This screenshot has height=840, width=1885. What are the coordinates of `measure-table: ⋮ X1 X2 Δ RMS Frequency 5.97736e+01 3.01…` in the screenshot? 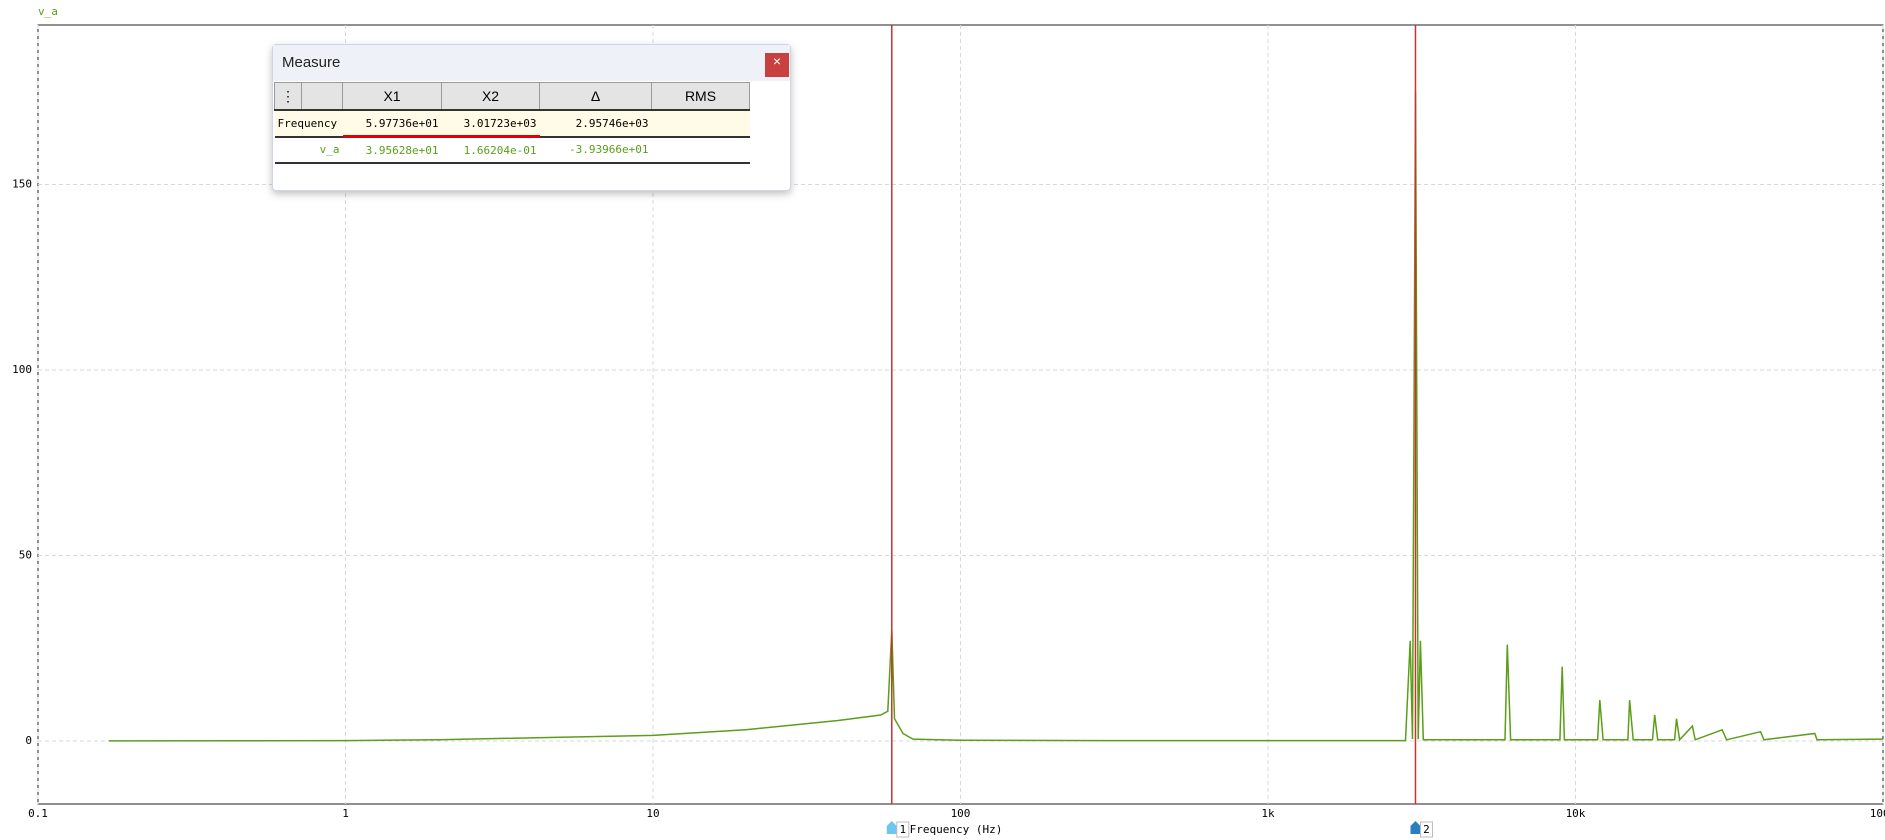 It's located at (512, 123).